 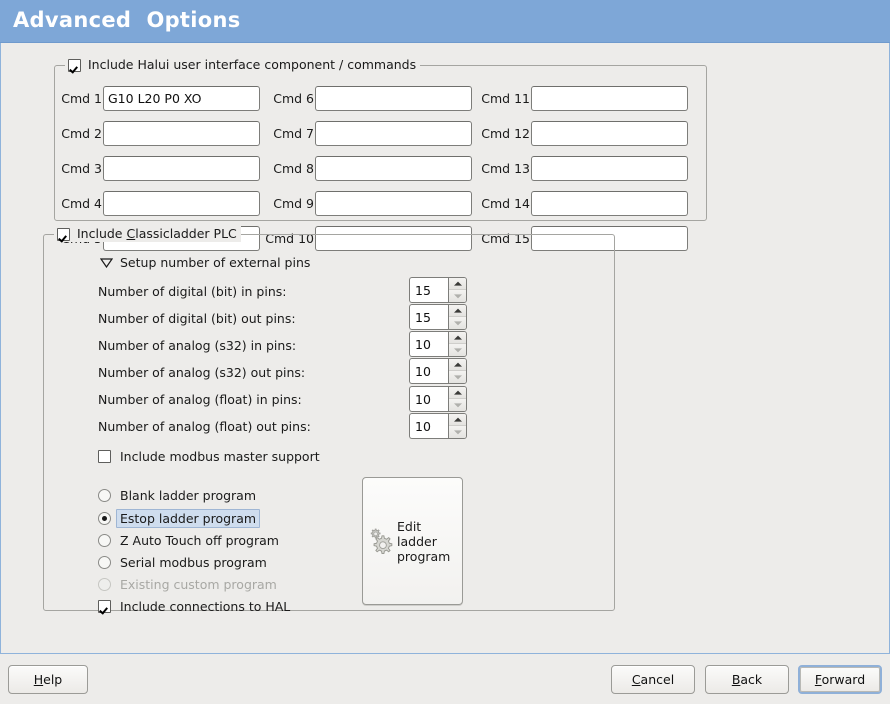 What do you see at coordinates (505, 133) in the screenshot?
I see `cmd-label: Cmd 12` at bounding box center [505, 133].